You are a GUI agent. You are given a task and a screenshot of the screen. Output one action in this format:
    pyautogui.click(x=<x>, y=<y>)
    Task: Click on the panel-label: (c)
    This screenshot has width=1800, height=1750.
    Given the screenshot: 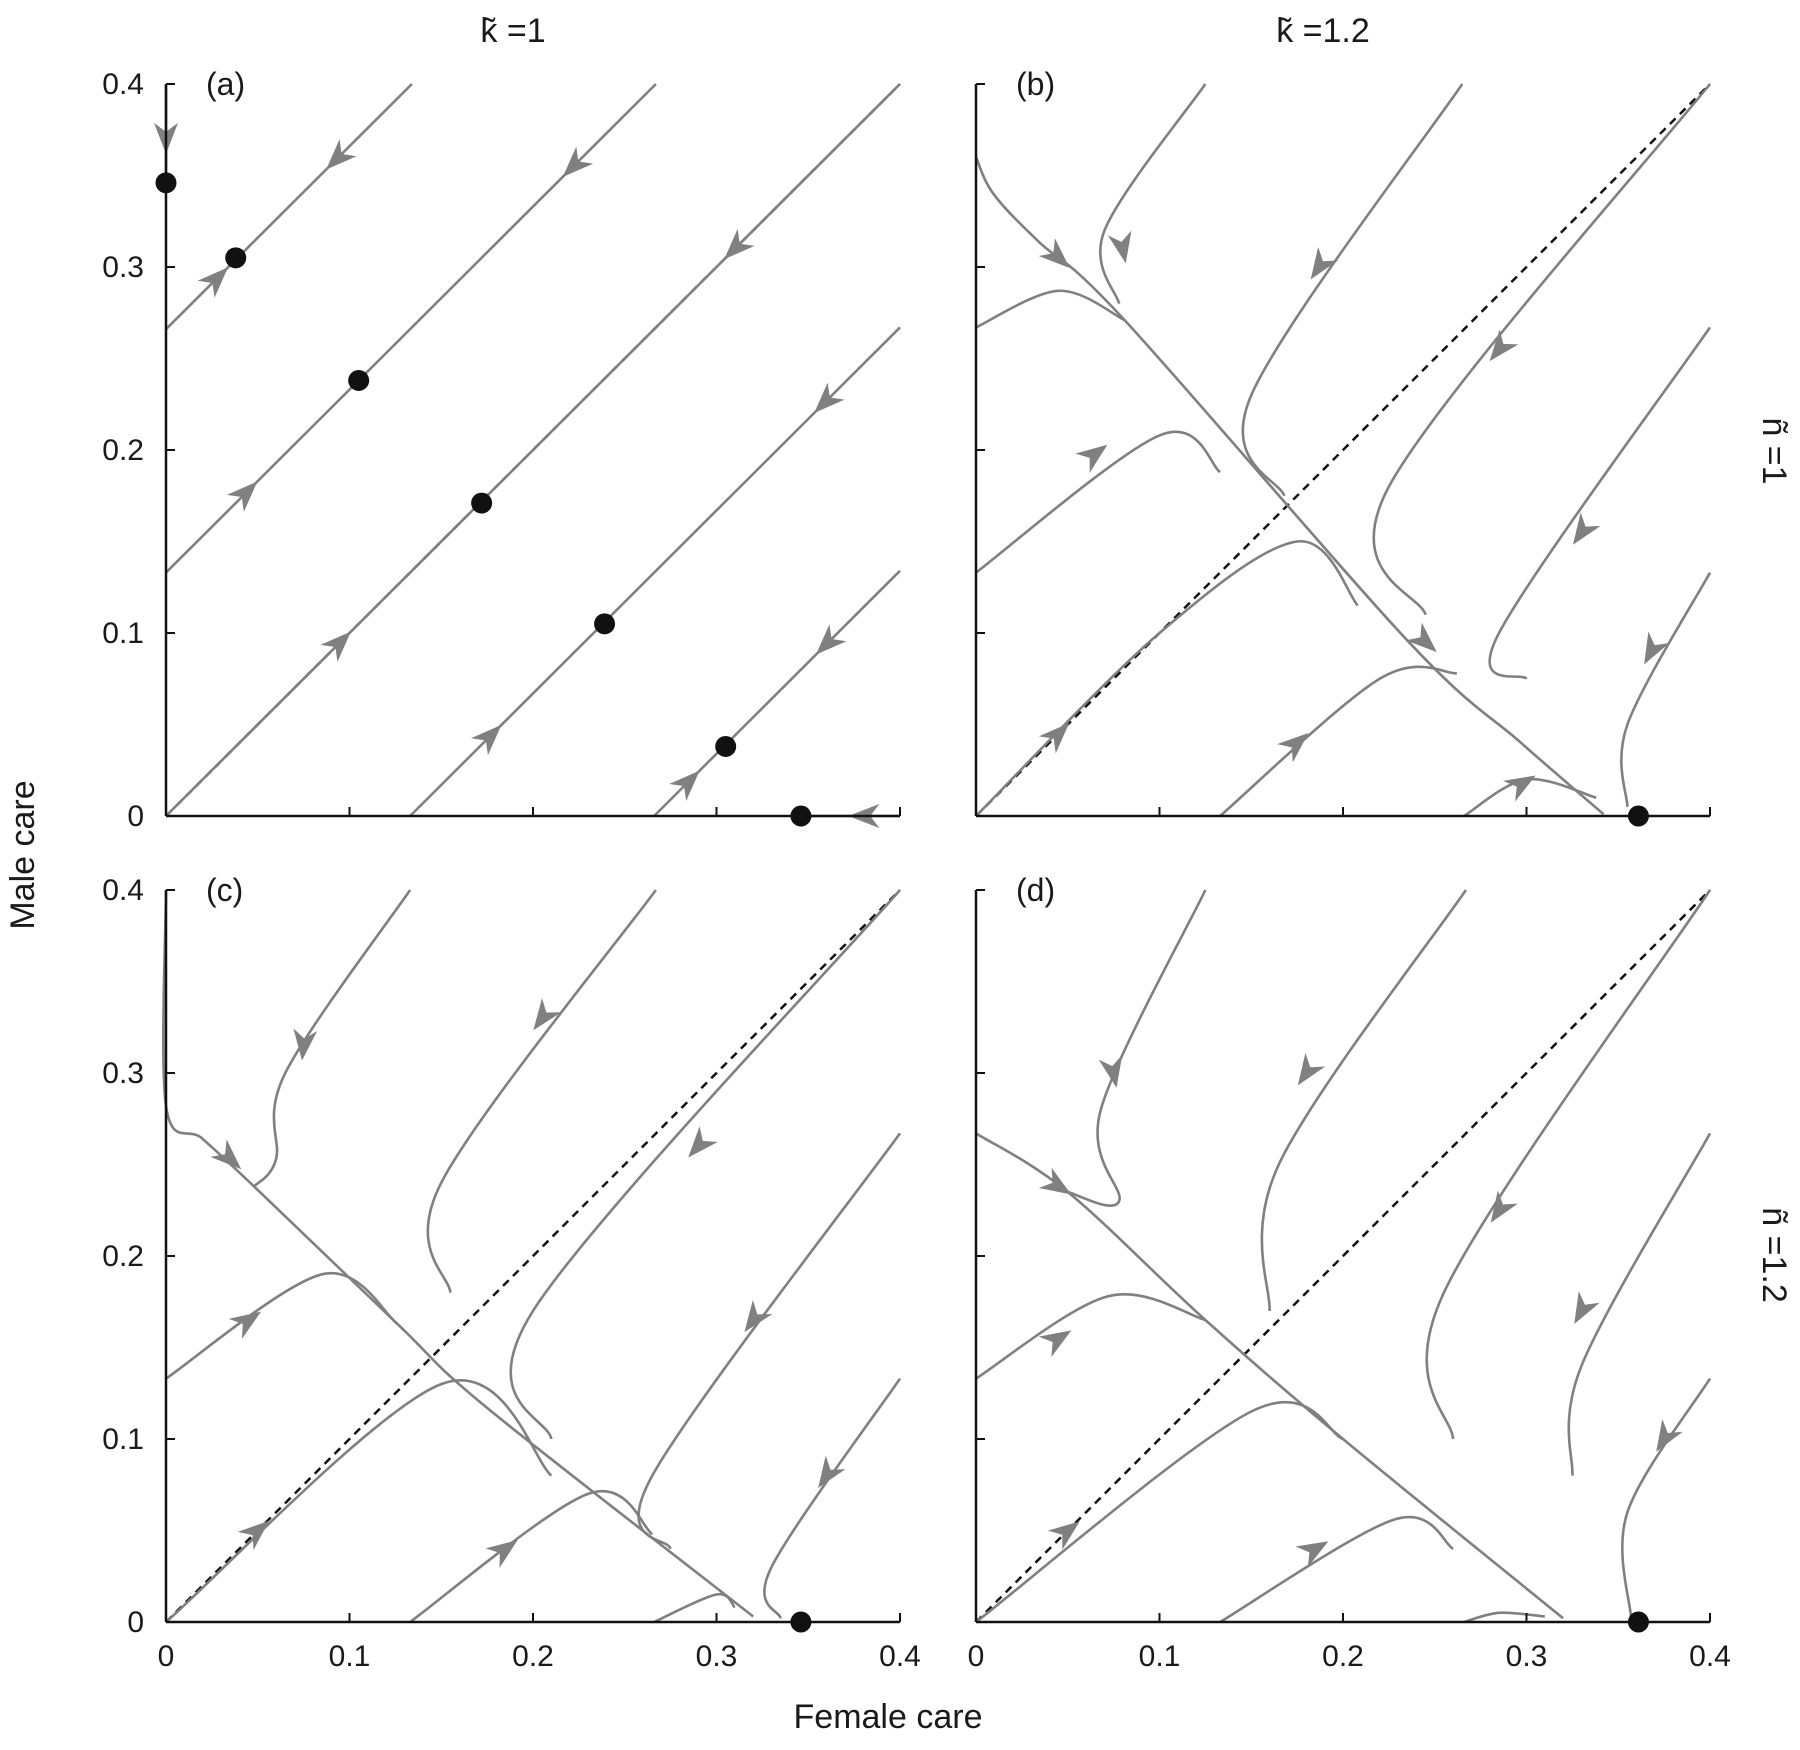 What is the action you would take?
    pyautogui.click(x=224, y=890)
    